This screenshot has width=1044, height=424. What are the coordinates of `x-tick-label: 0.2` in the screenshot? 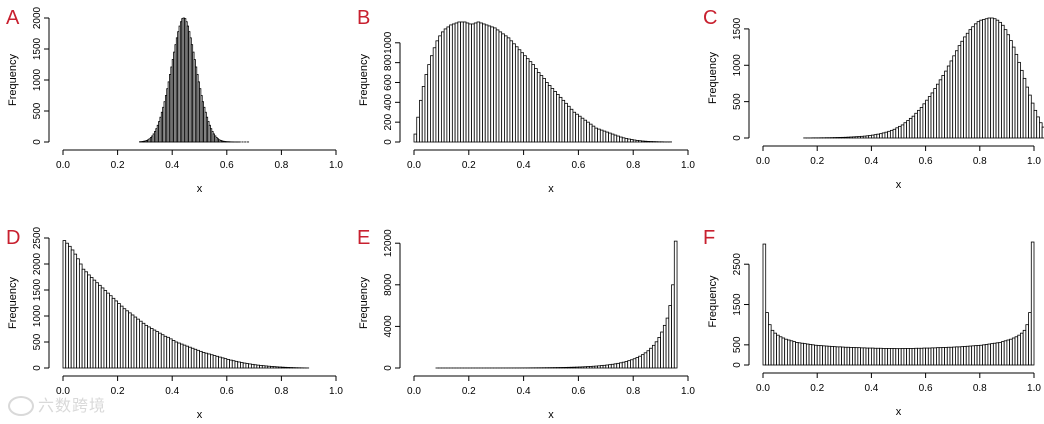 It's located at (469, 391).